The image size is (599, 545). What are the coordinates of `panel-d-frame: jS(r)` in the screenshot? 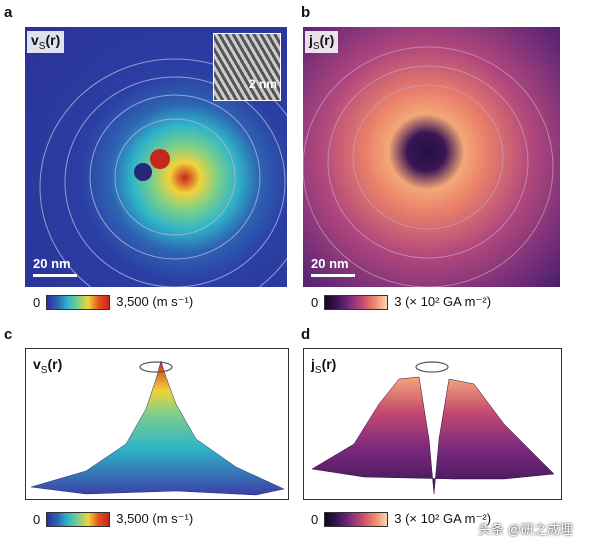 It's located at (432, 424).